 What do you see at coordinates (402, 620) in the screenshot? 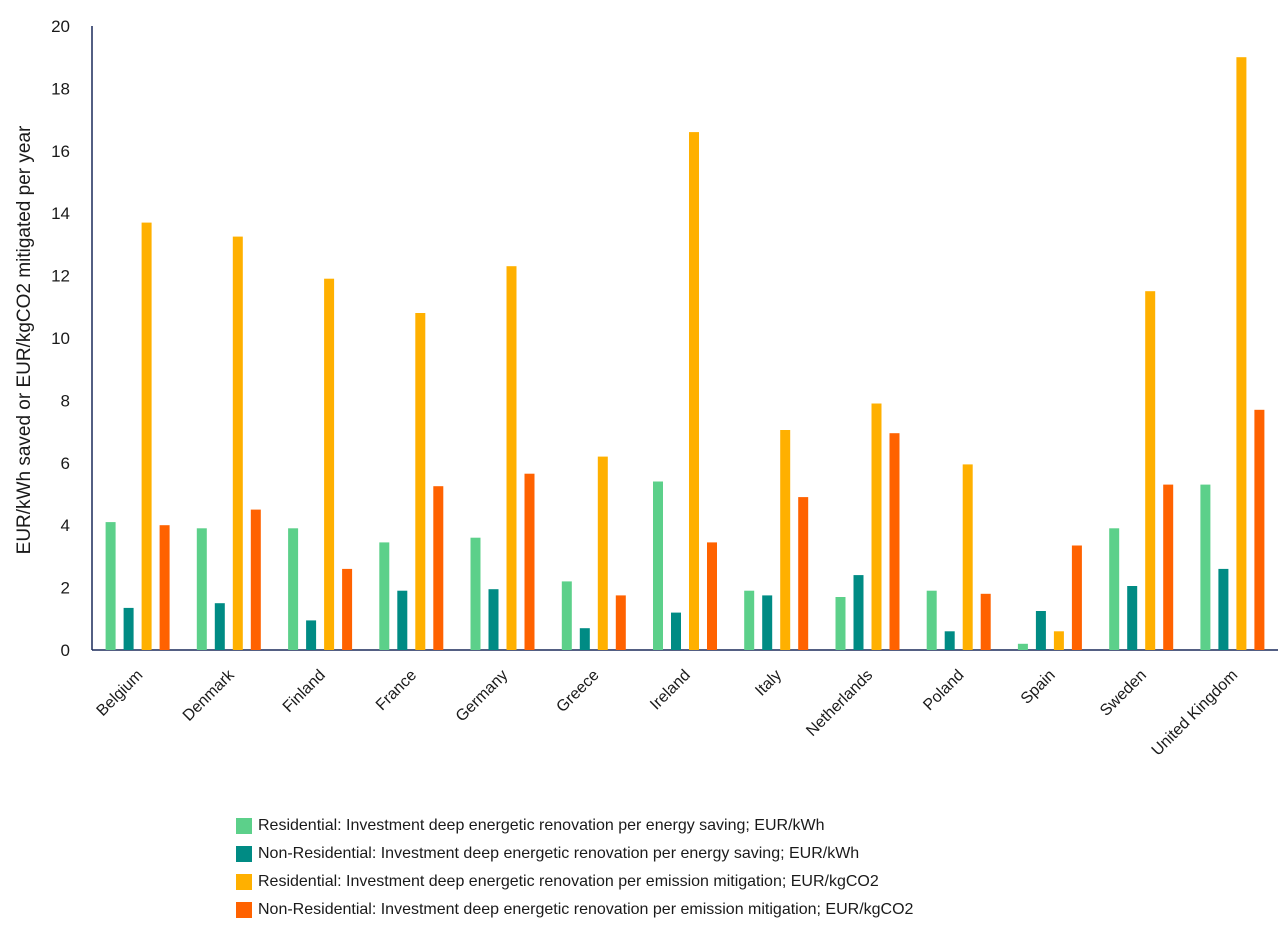
I see `bar-series2-france` at bounding box center [402, 620].